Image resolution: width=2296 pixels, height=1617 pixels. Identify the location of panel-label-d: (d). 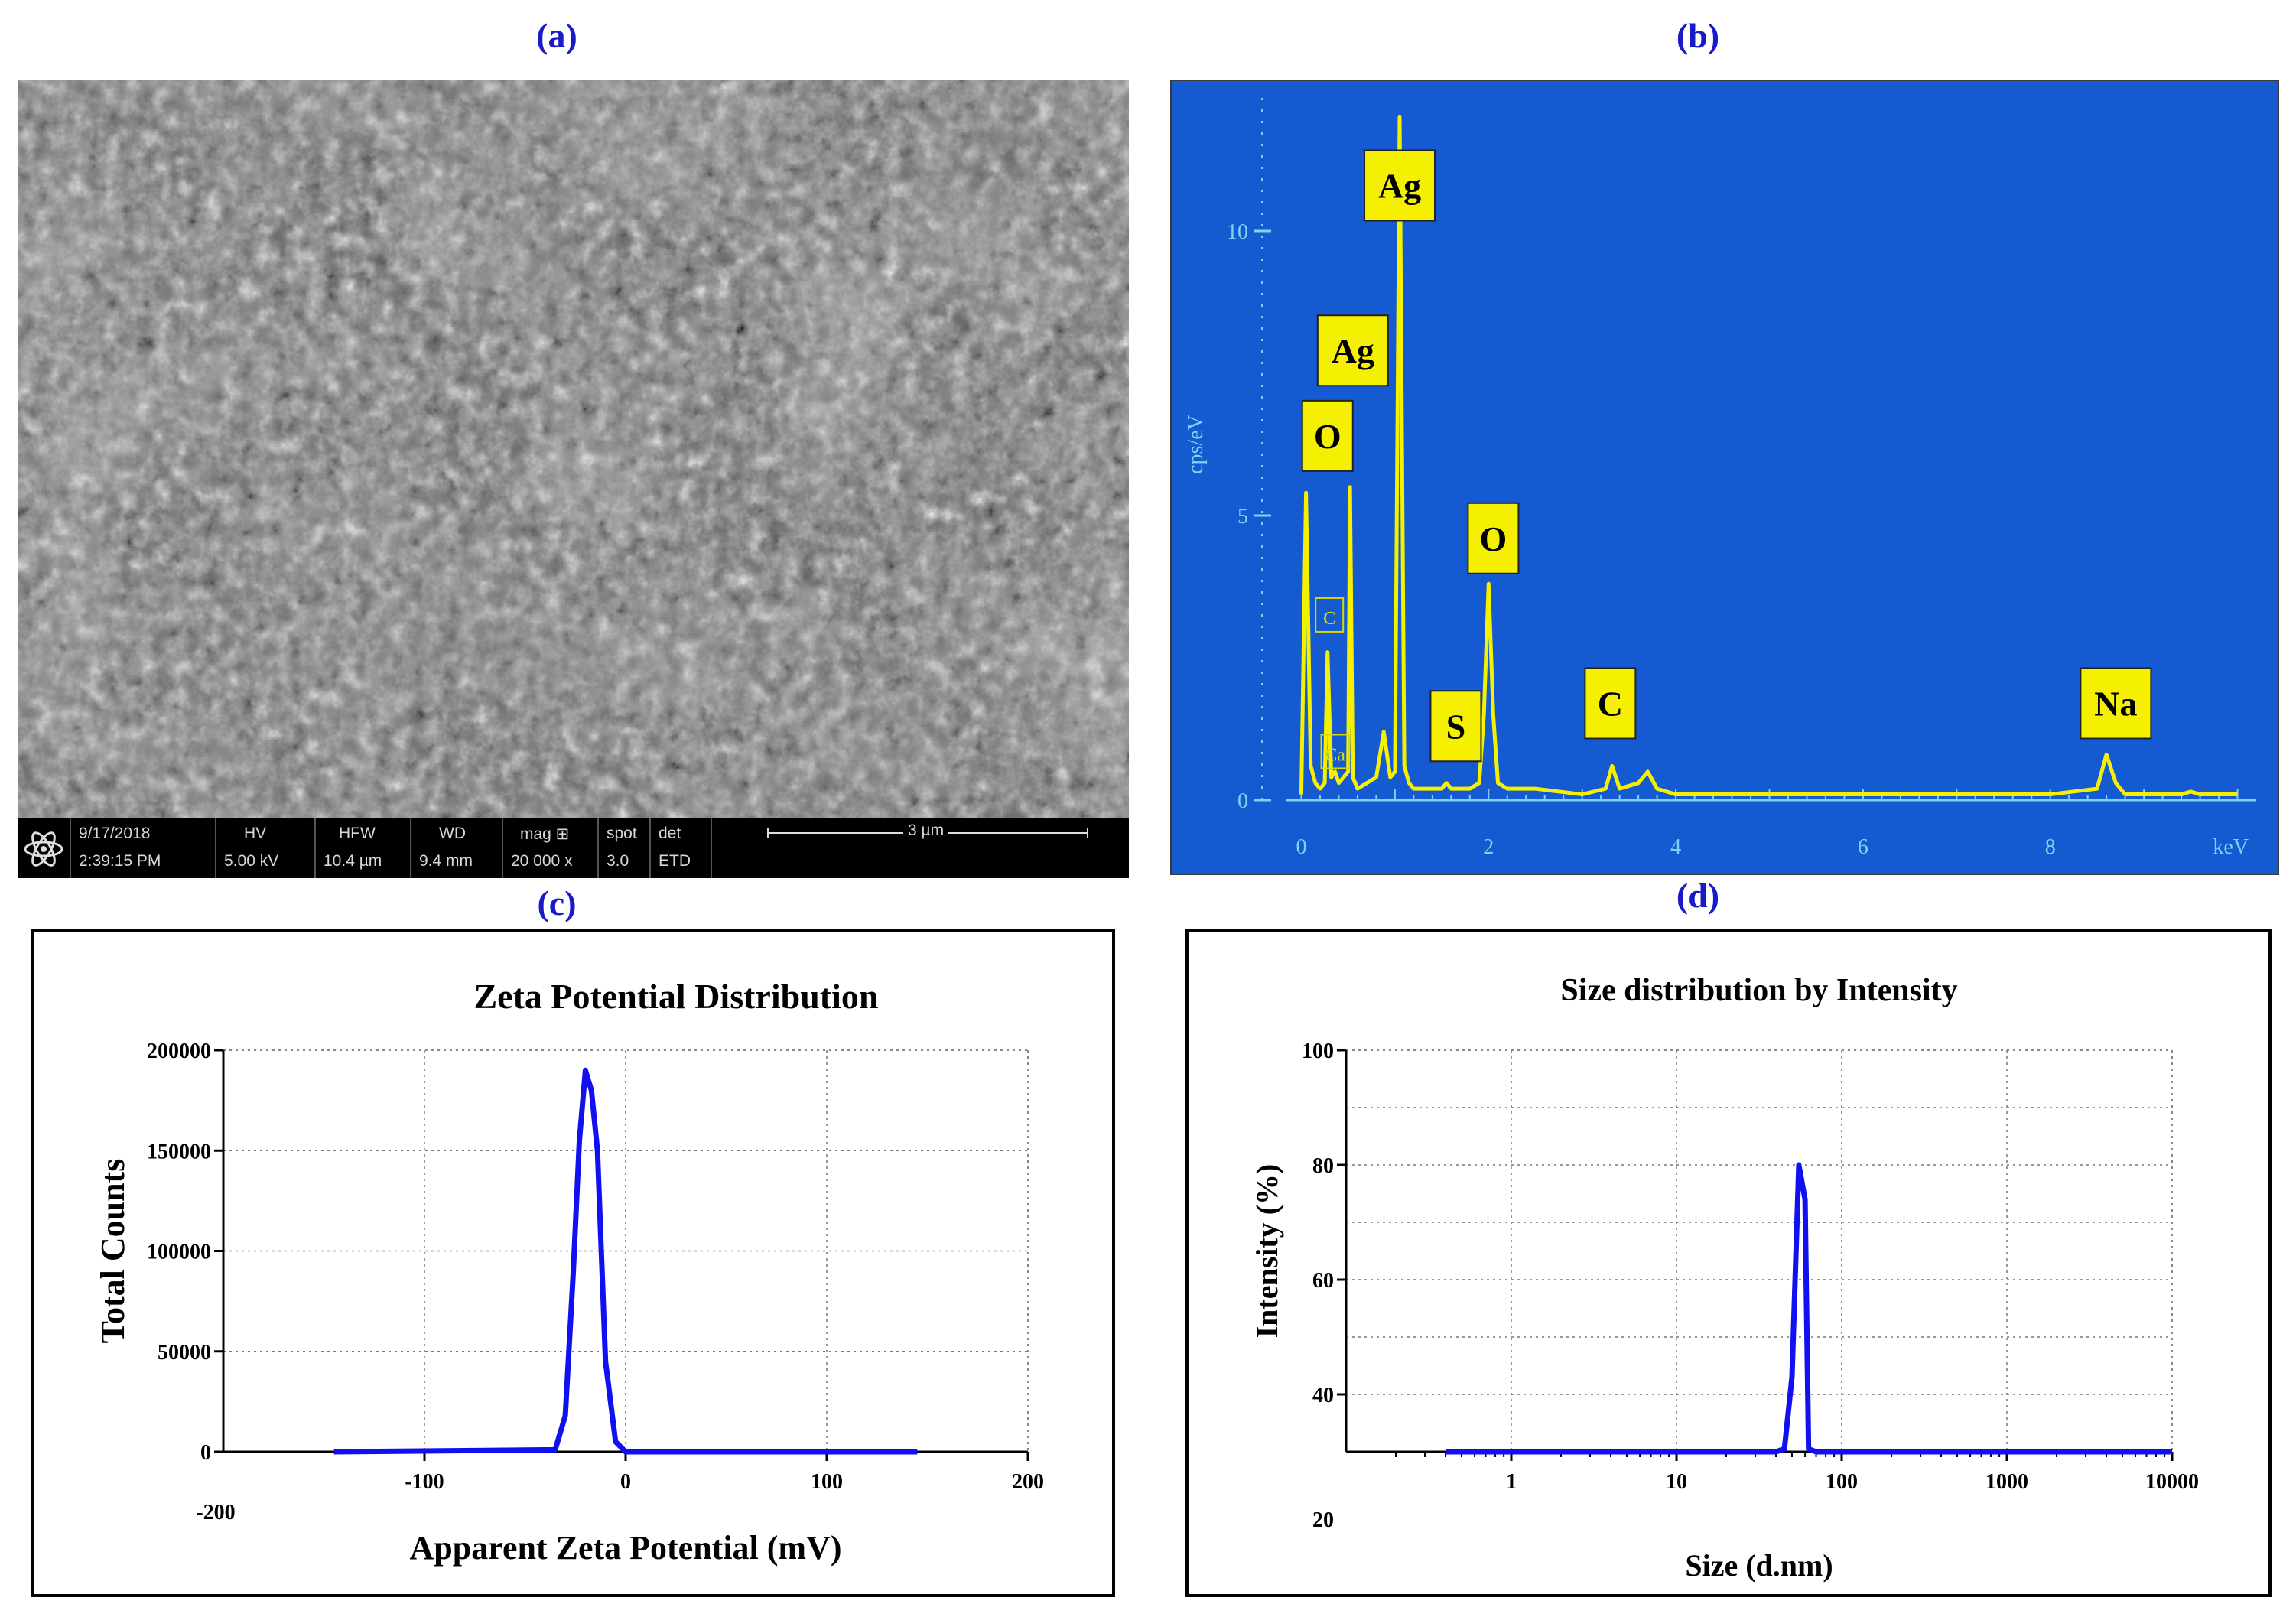
(1698, 895).